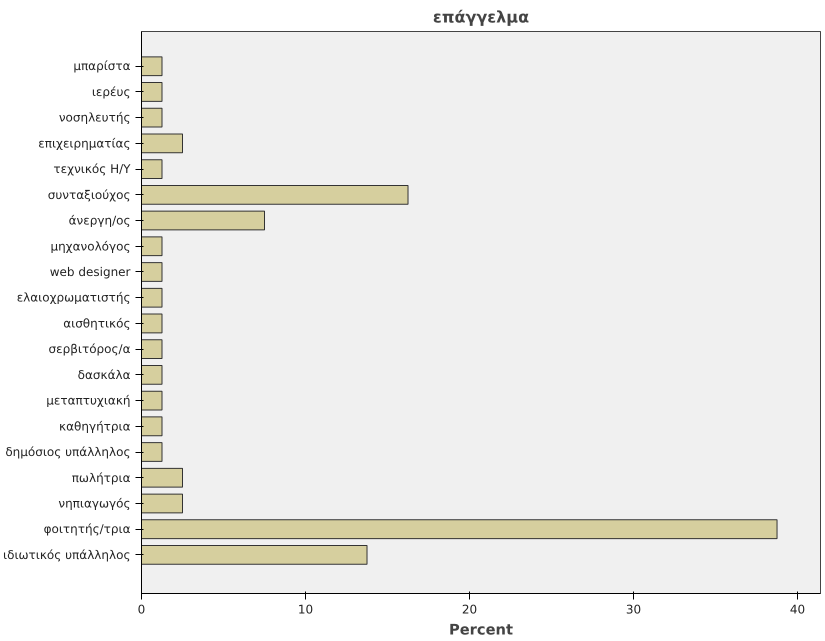 This screenshot has height=641, width=825. I want to click on y-tick-label: ιερέυς, so click(111, 91).